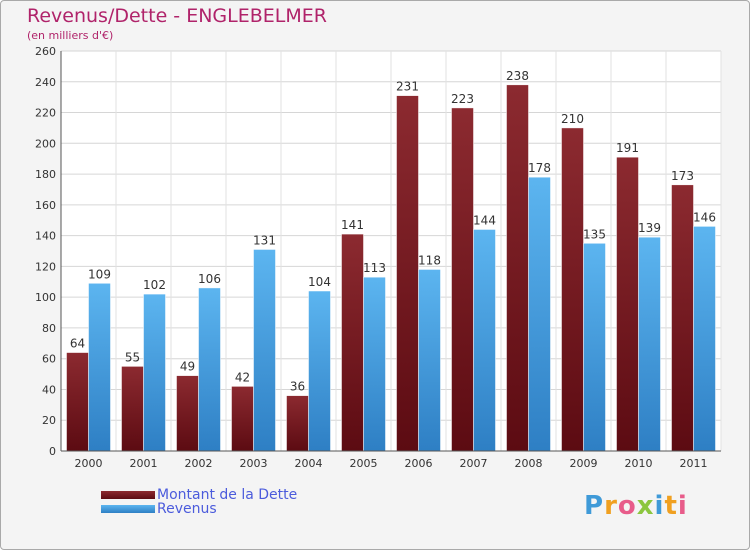  Describe the element at coordinates (352, 225) in the screenshot. I see `debt-value-label: 141` at that location.